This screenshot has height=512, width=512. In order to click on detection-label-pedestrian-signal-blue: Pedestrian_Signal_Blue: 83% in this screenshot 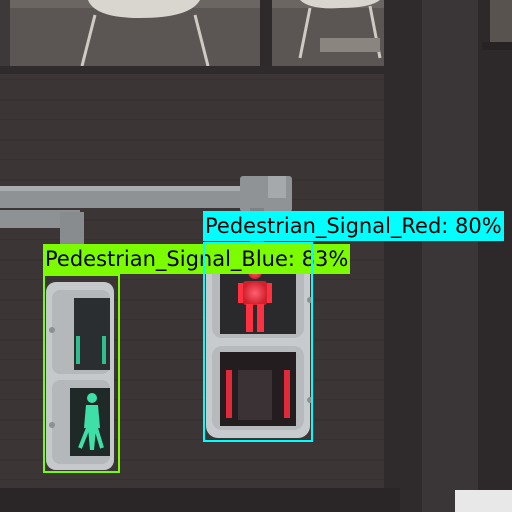, I will do `click(197, 259)`.